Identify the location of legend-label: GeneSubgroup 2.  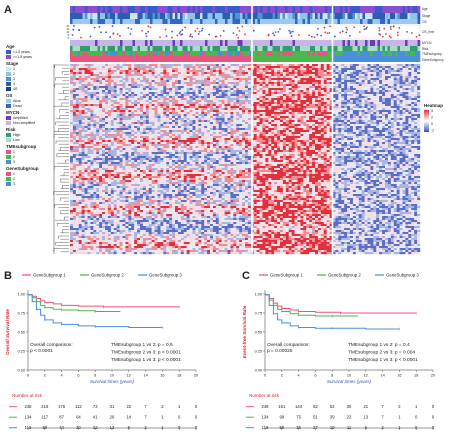
(107, 275).